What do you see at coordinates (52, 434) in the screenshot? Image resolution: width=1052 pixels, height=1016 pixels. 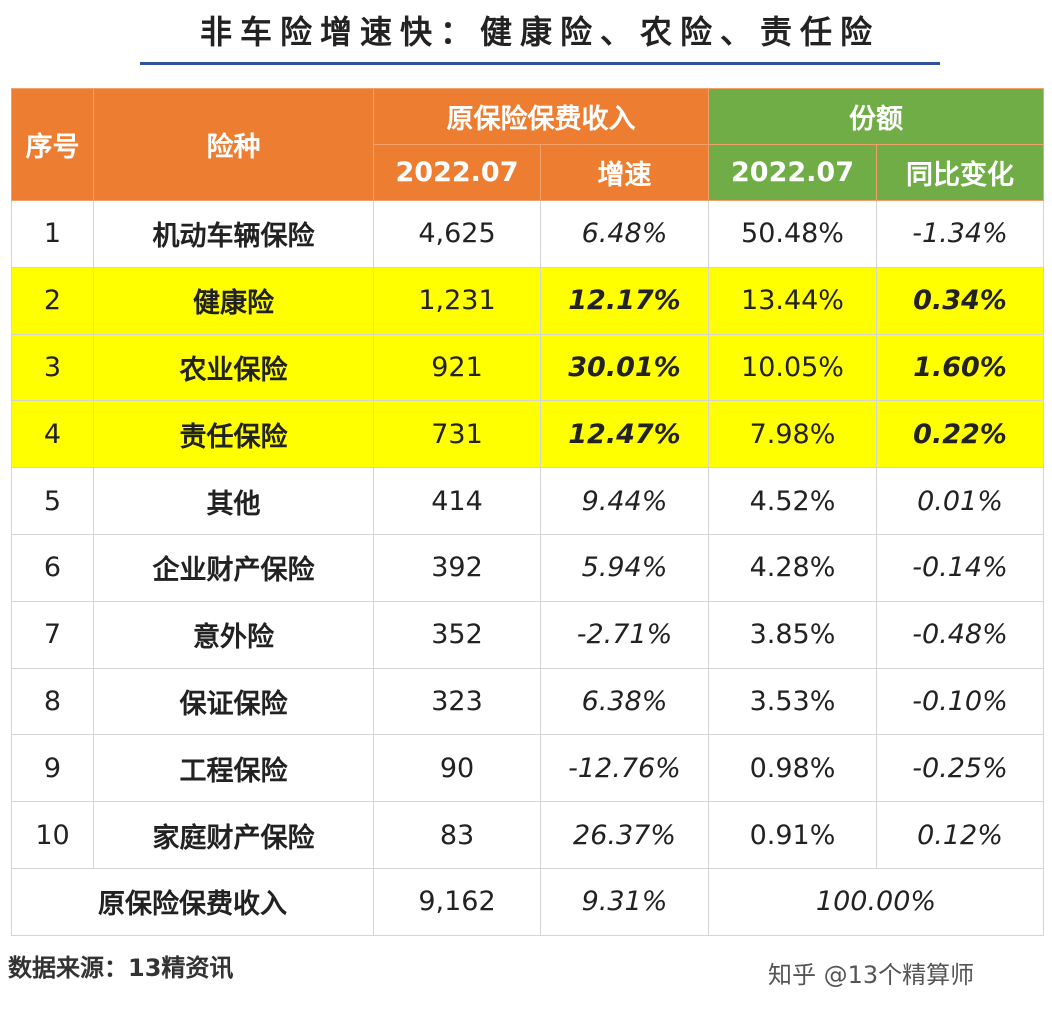 I see `cell-seq: 4` at bounding box center [52, 434].